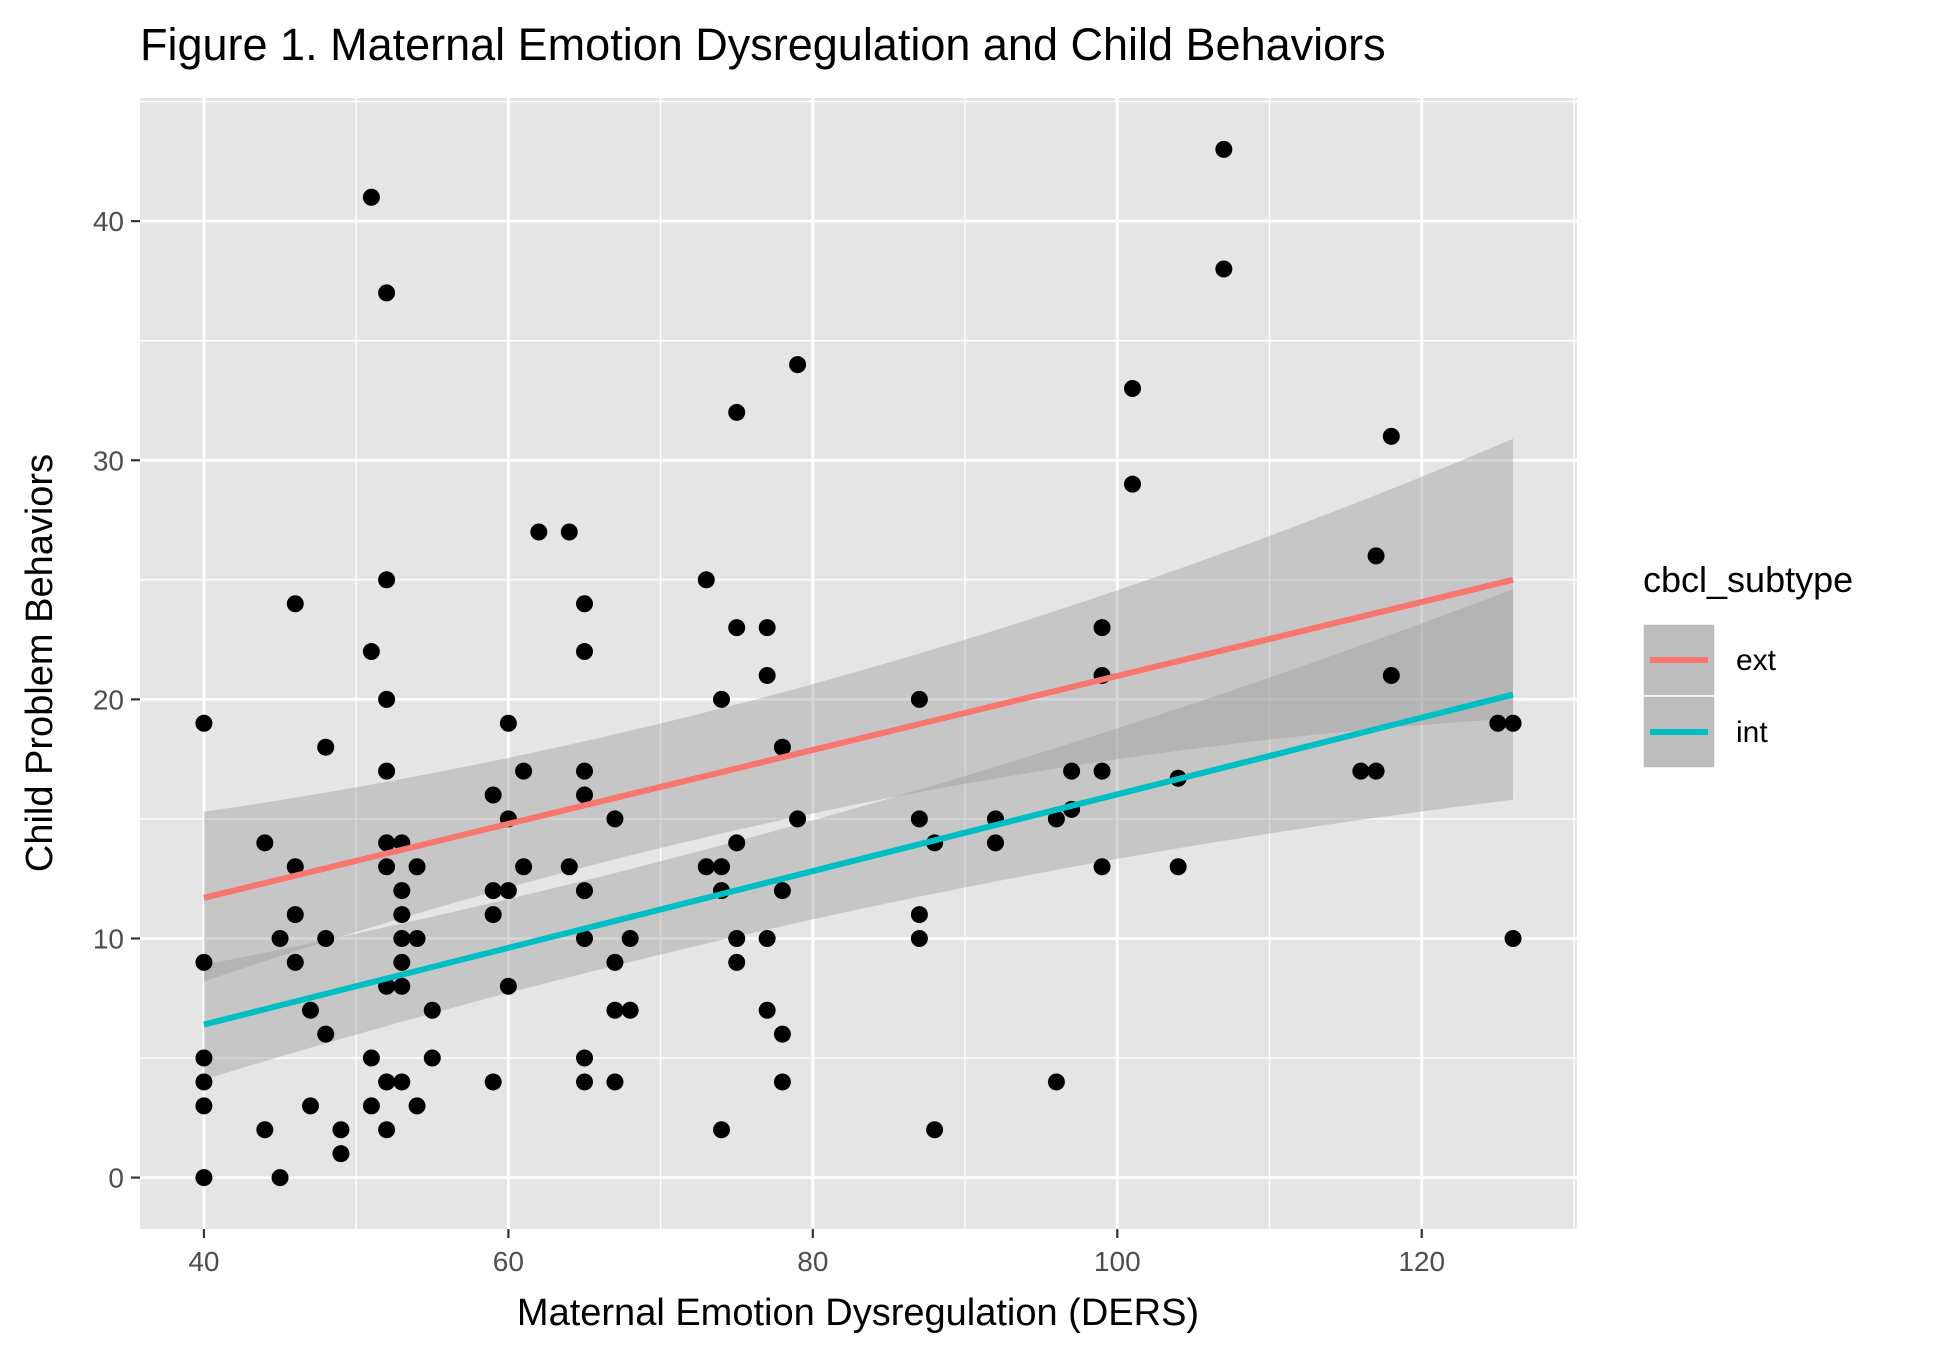  I want to click on y-tick-label-2: 20, so click(108, 699).